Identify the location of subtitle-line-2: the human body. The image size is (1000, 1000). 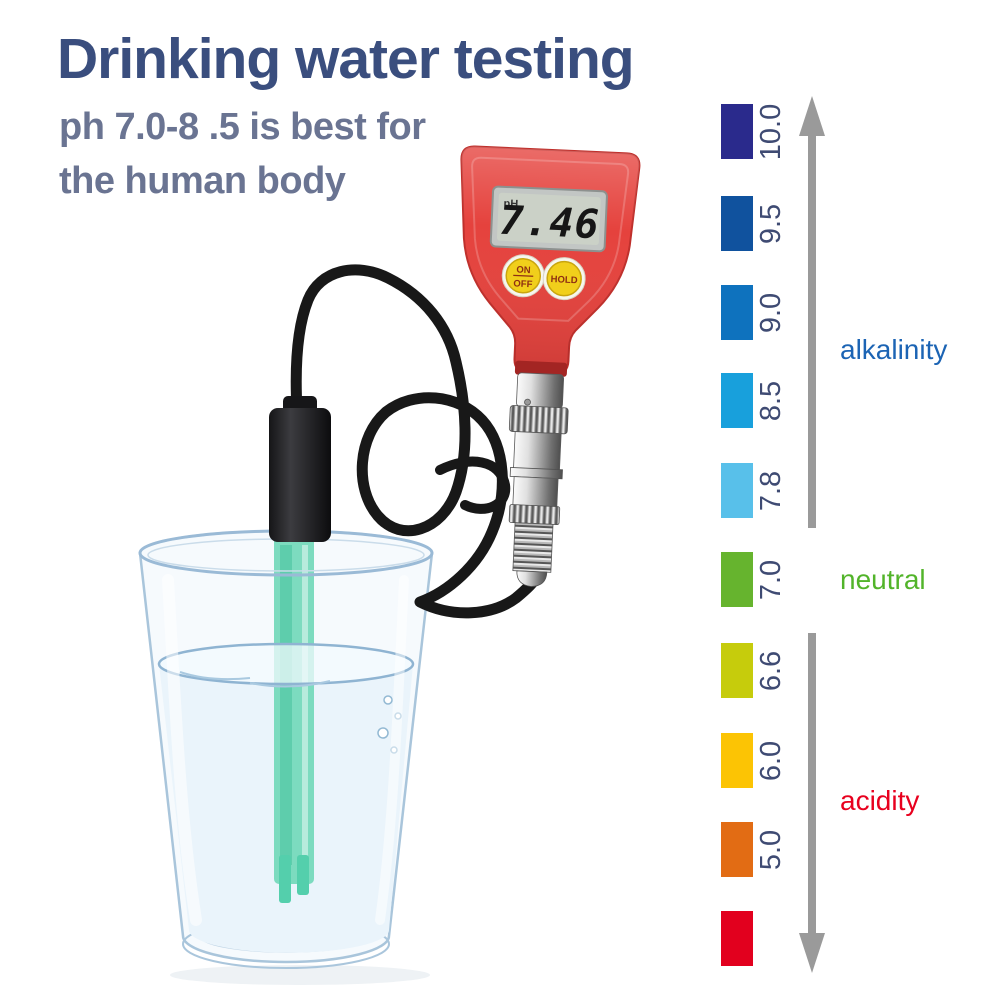
(202, 181).